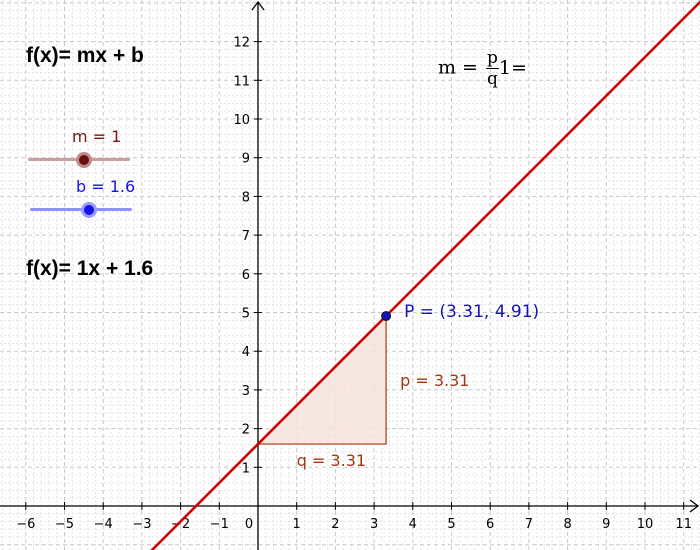  What do you see at coordinates (97, 136) in the screenshot?
I see `m-slider-label: m = 1` at bounding box center [97, 136].